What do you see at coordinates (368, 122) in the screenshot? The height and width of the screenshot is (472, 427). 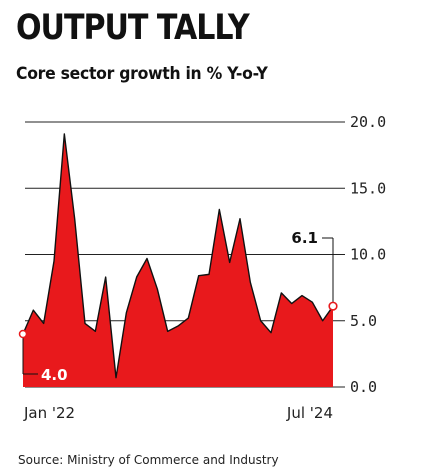 I see `y-tick-label: 20.0` at bounding box center [368, 122].